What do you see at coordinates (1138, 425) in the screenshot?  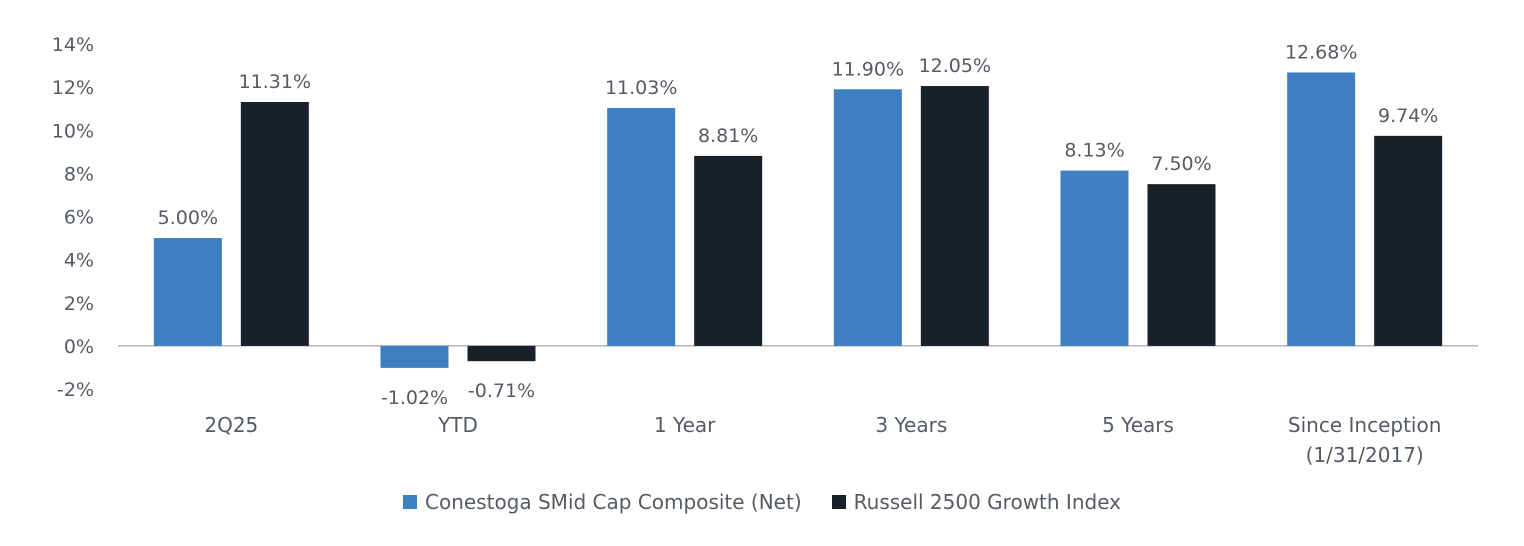 I see `x-category-label: 5 Years` at bounding box center [1138, 425].